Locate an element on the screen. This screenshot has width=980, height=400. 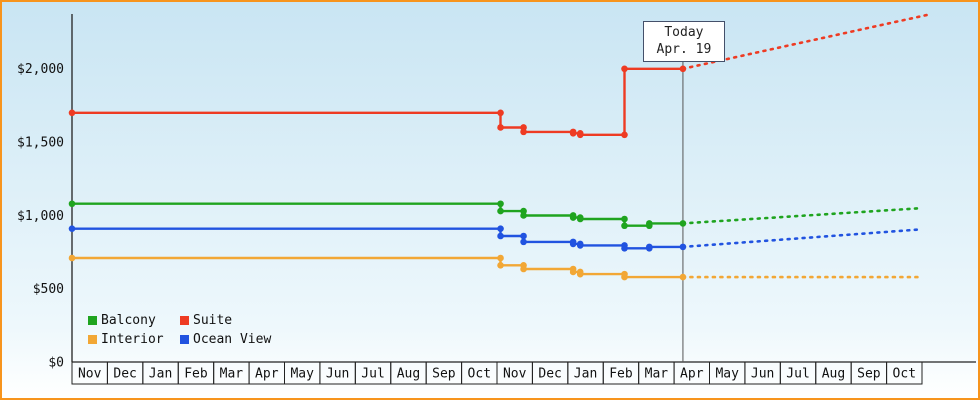
legend-item-balcony: Balcony is located at coordinates (134, 320).